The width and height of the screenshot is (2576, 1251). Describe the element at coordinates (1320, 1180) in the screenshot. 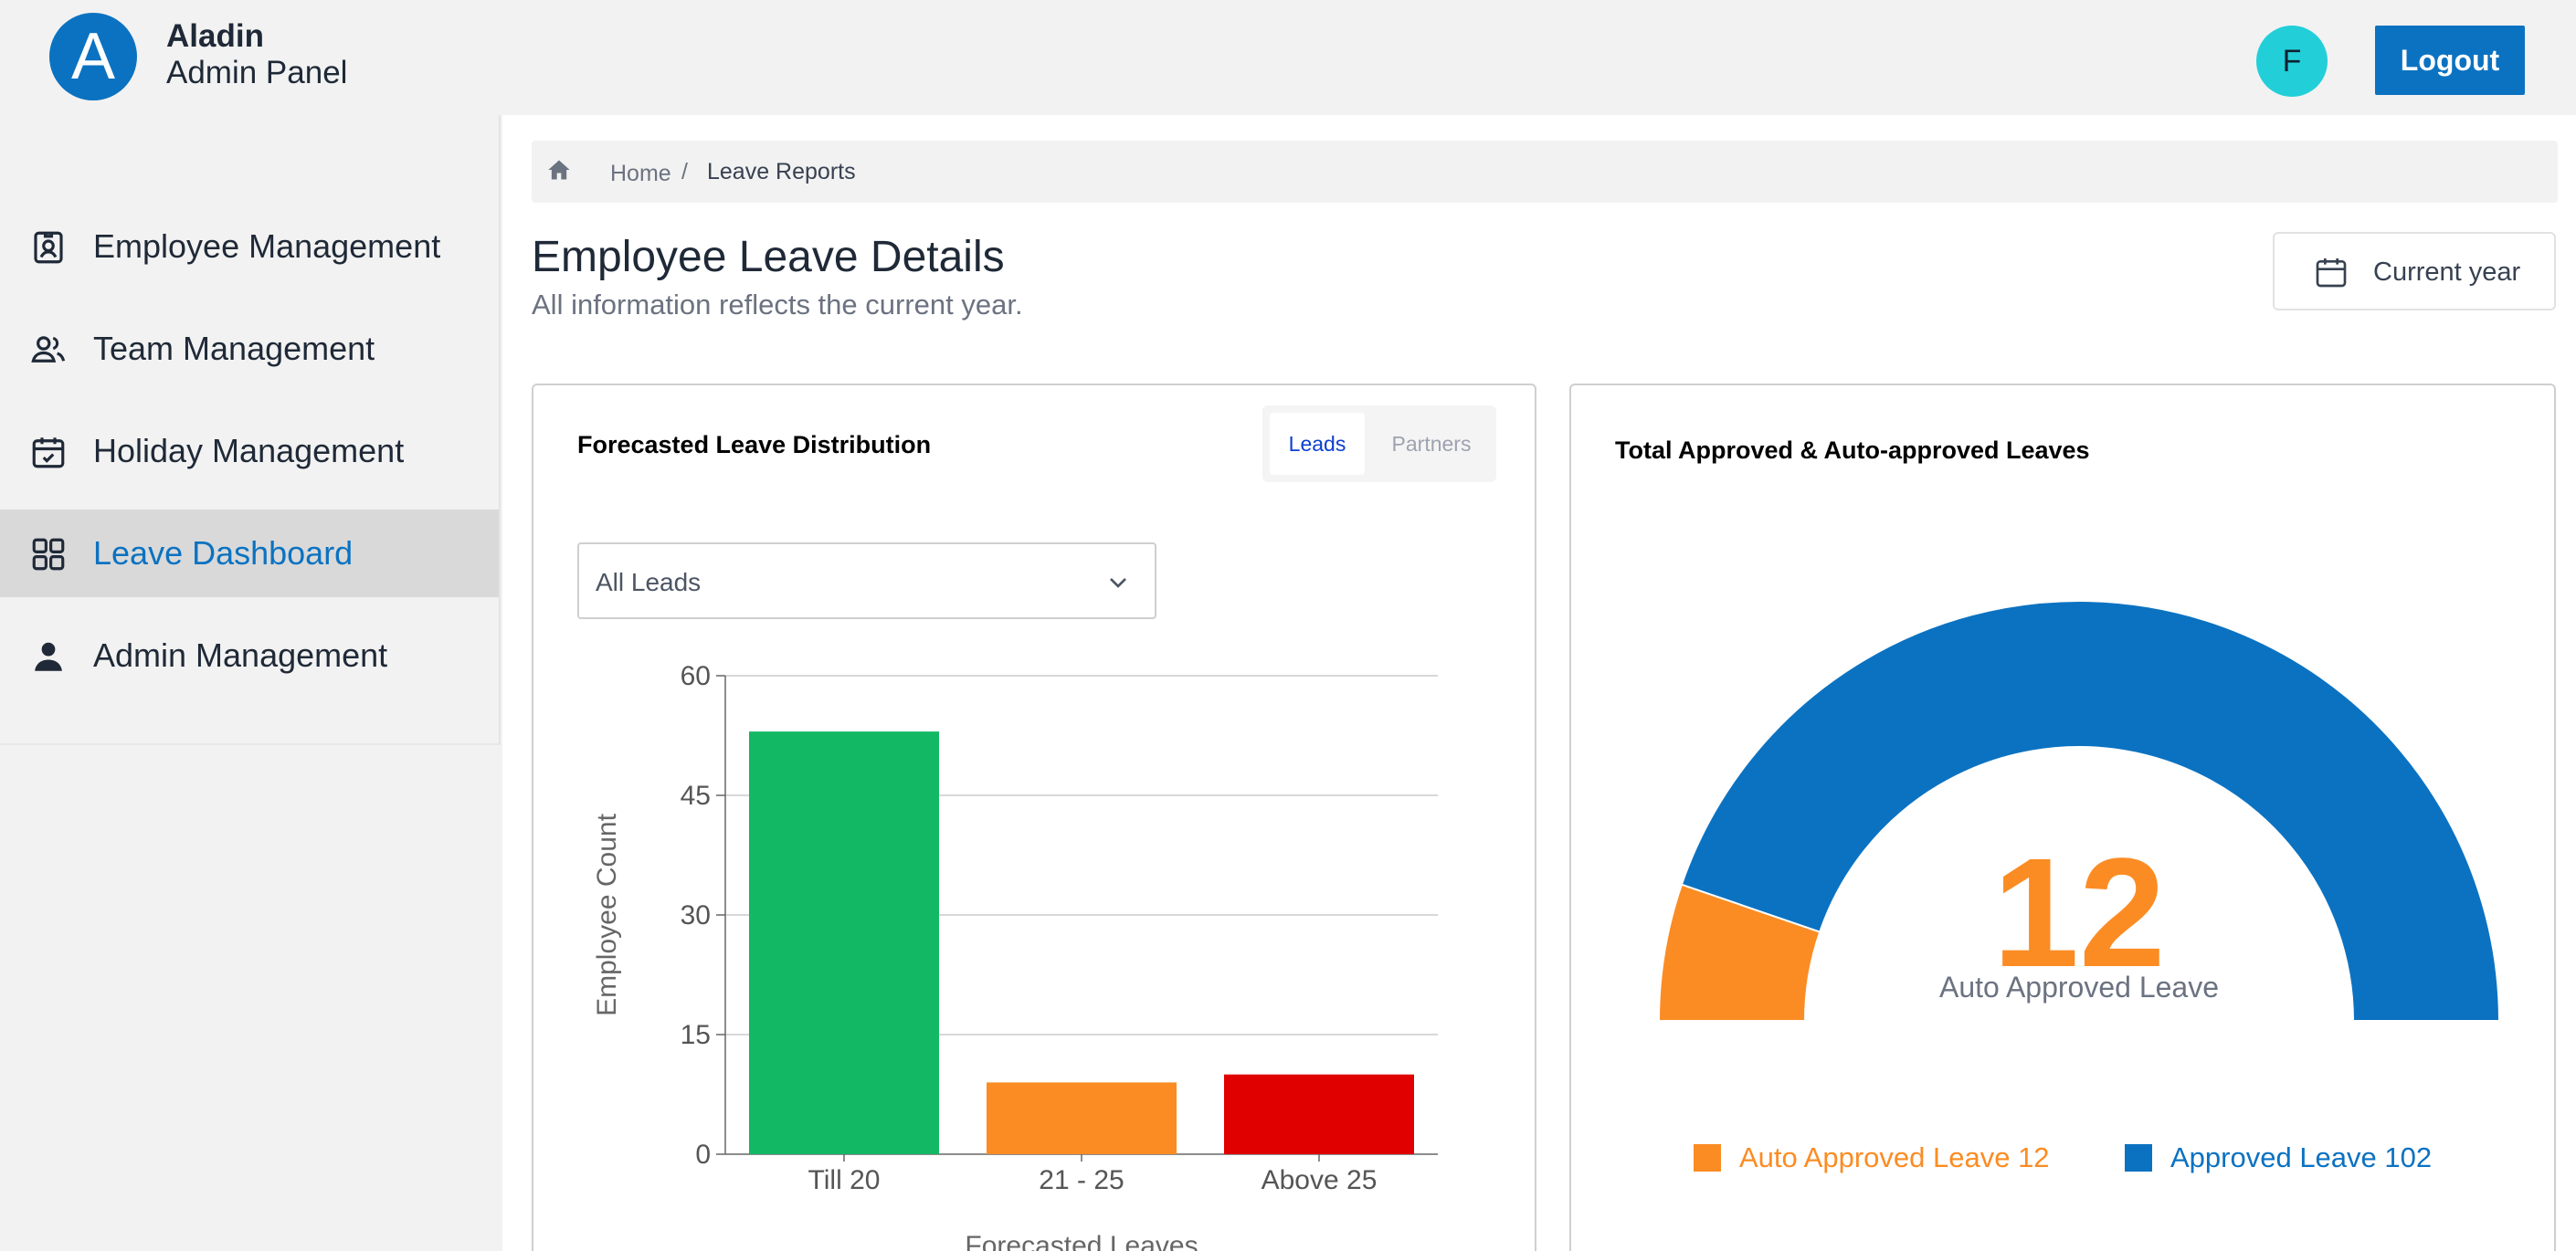

I see `x-tick-label: Above 25` at that location.